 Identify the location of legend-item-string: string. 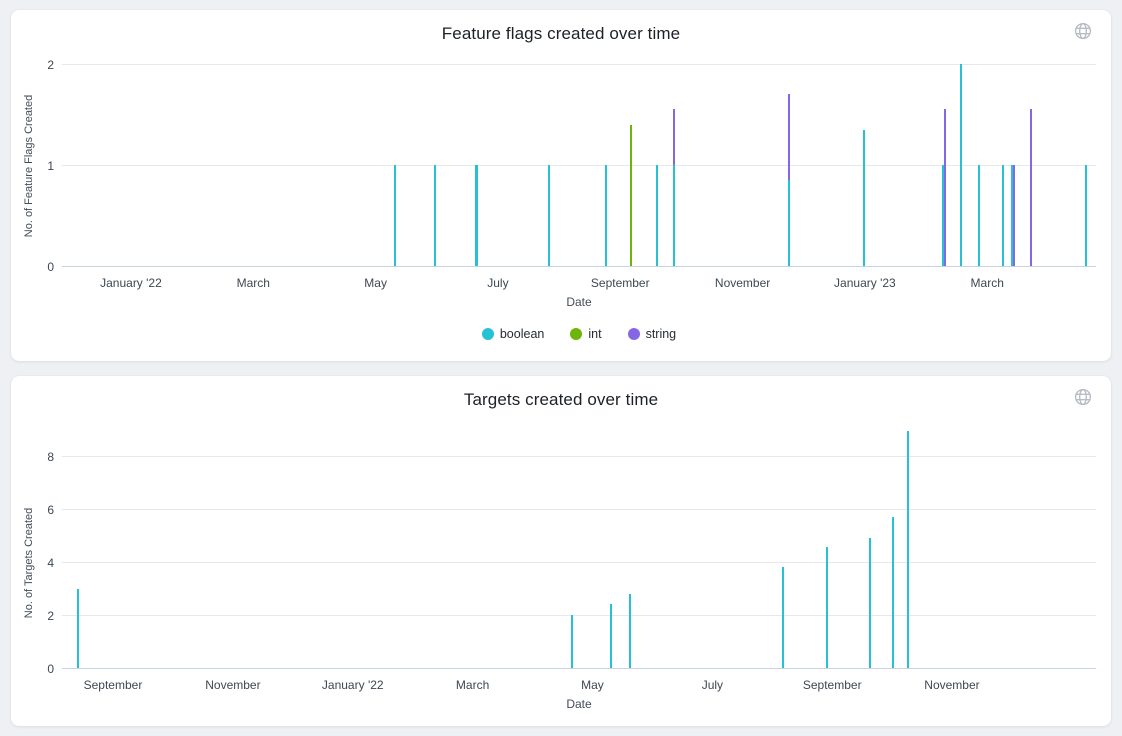
(652, 334).